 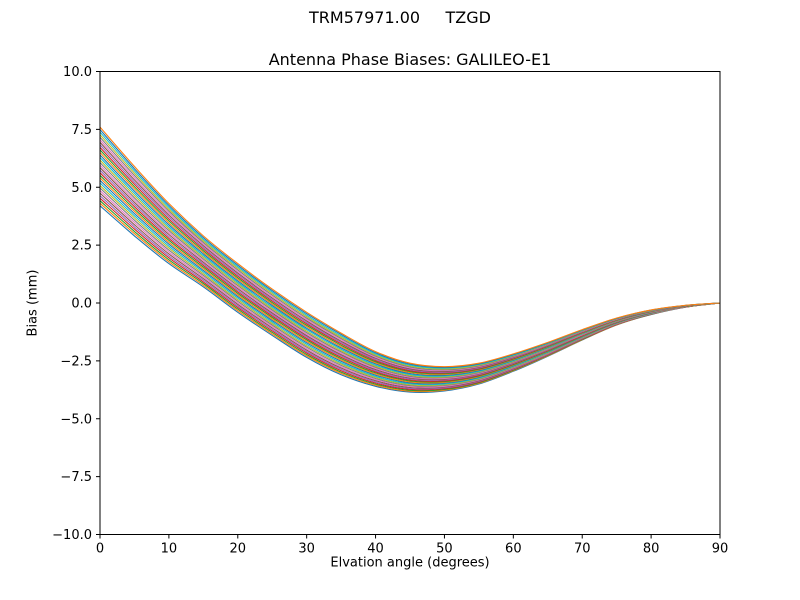 I want to click on y-tick-label: 10.0, so click(x=77, y=72).